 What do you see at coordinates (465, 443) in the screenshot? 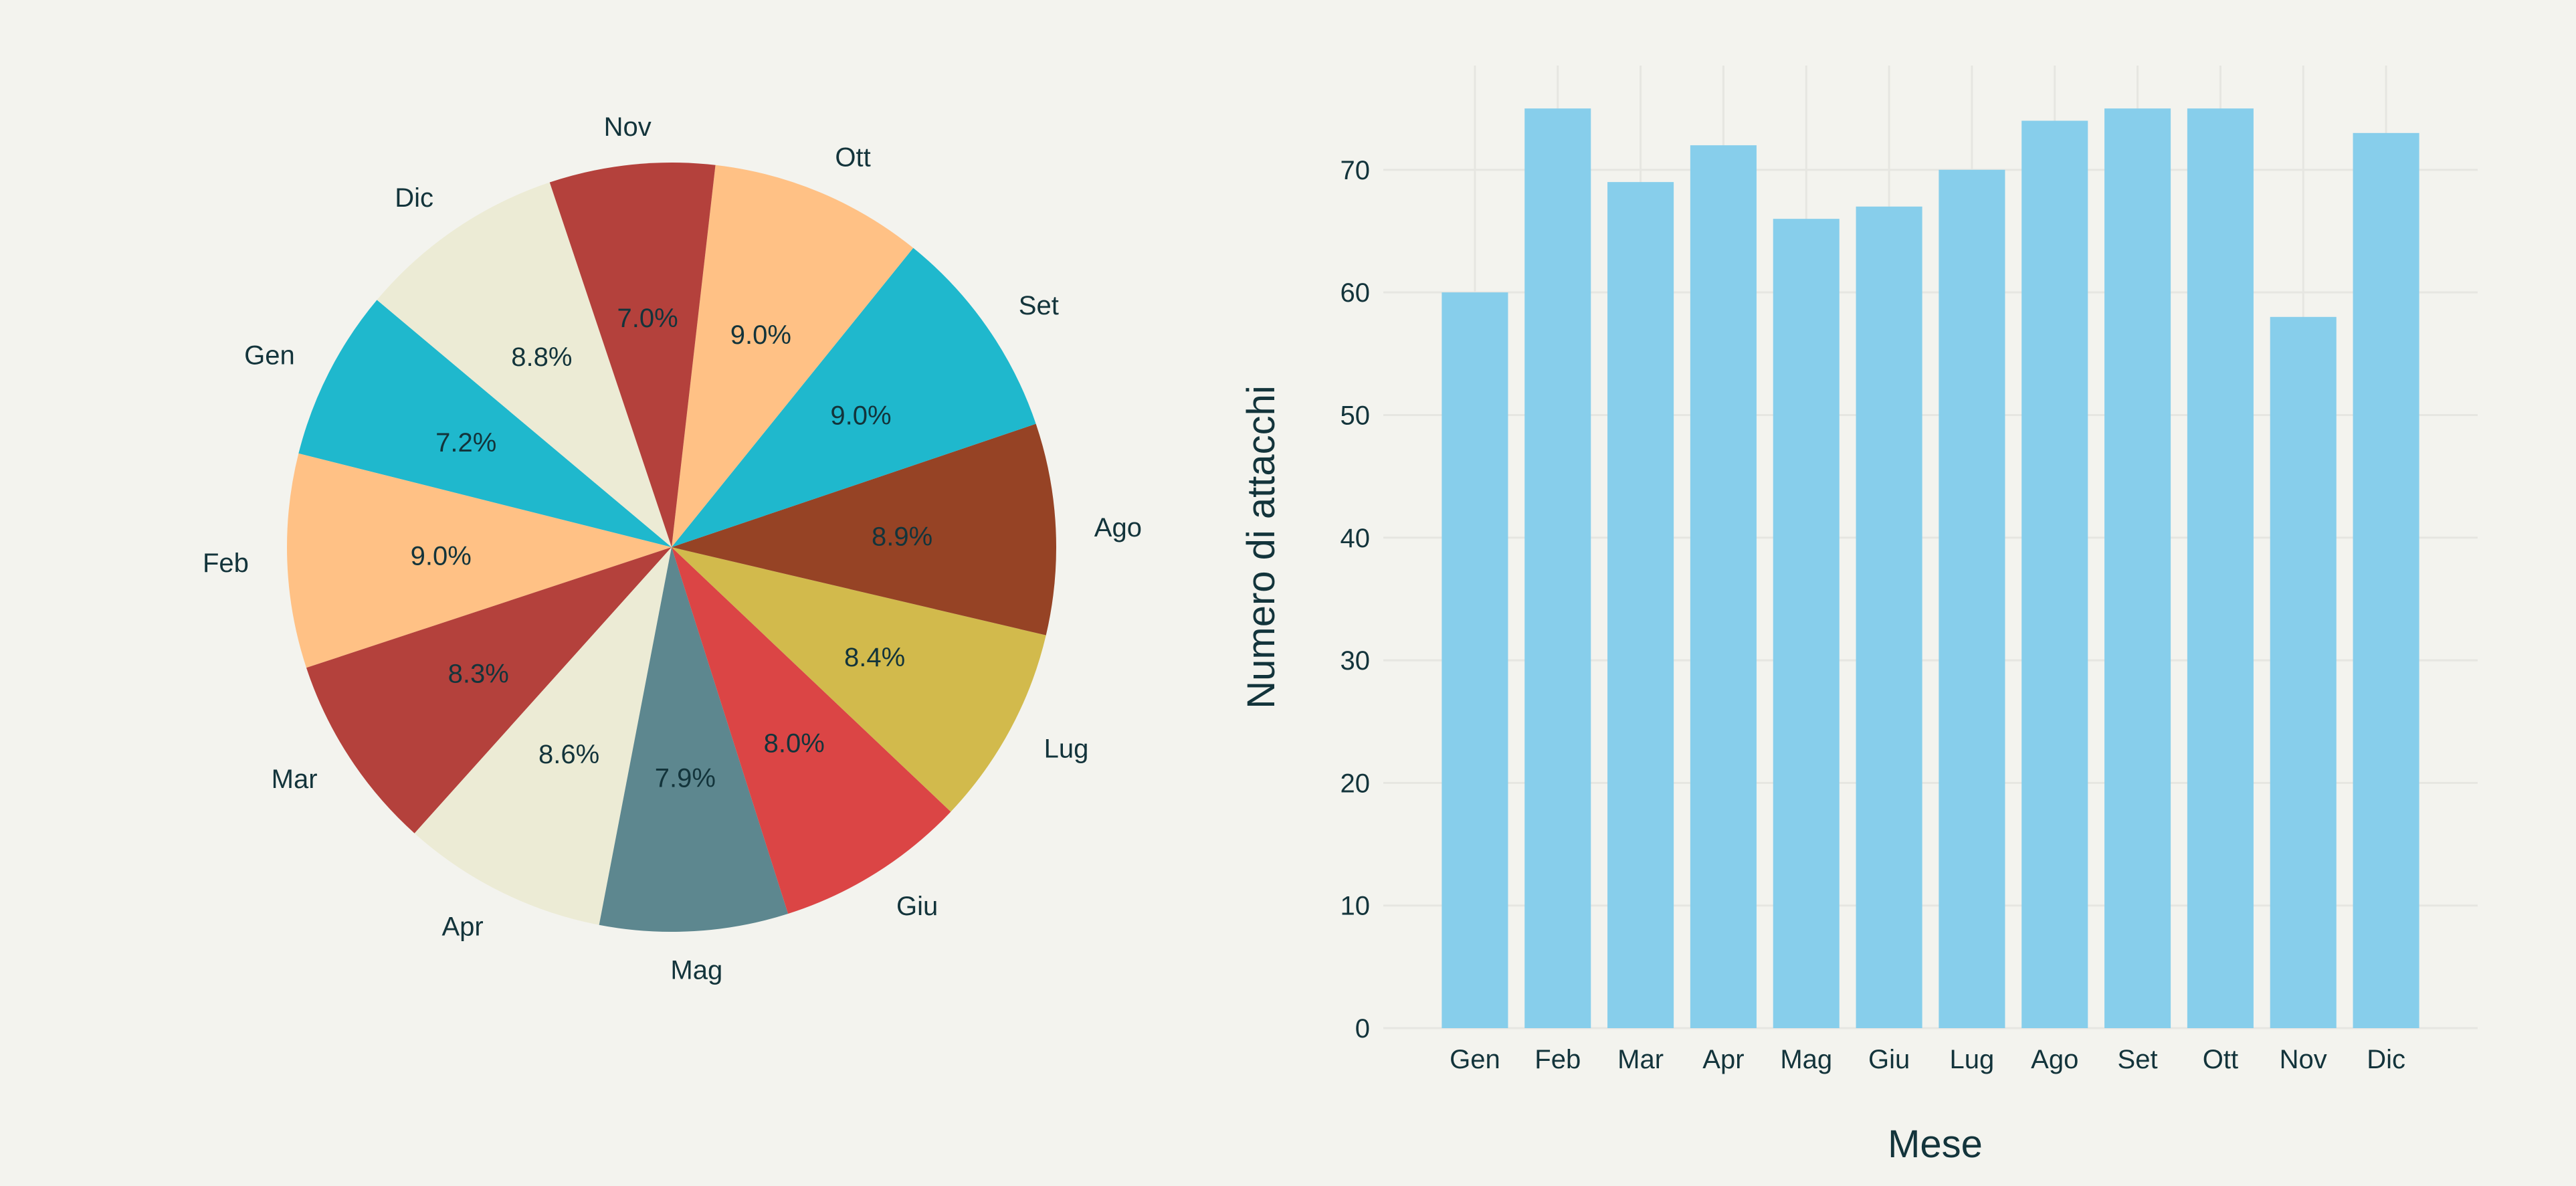
I see `pie-percent-label: 7.2%` at bounding box center [465, 443].